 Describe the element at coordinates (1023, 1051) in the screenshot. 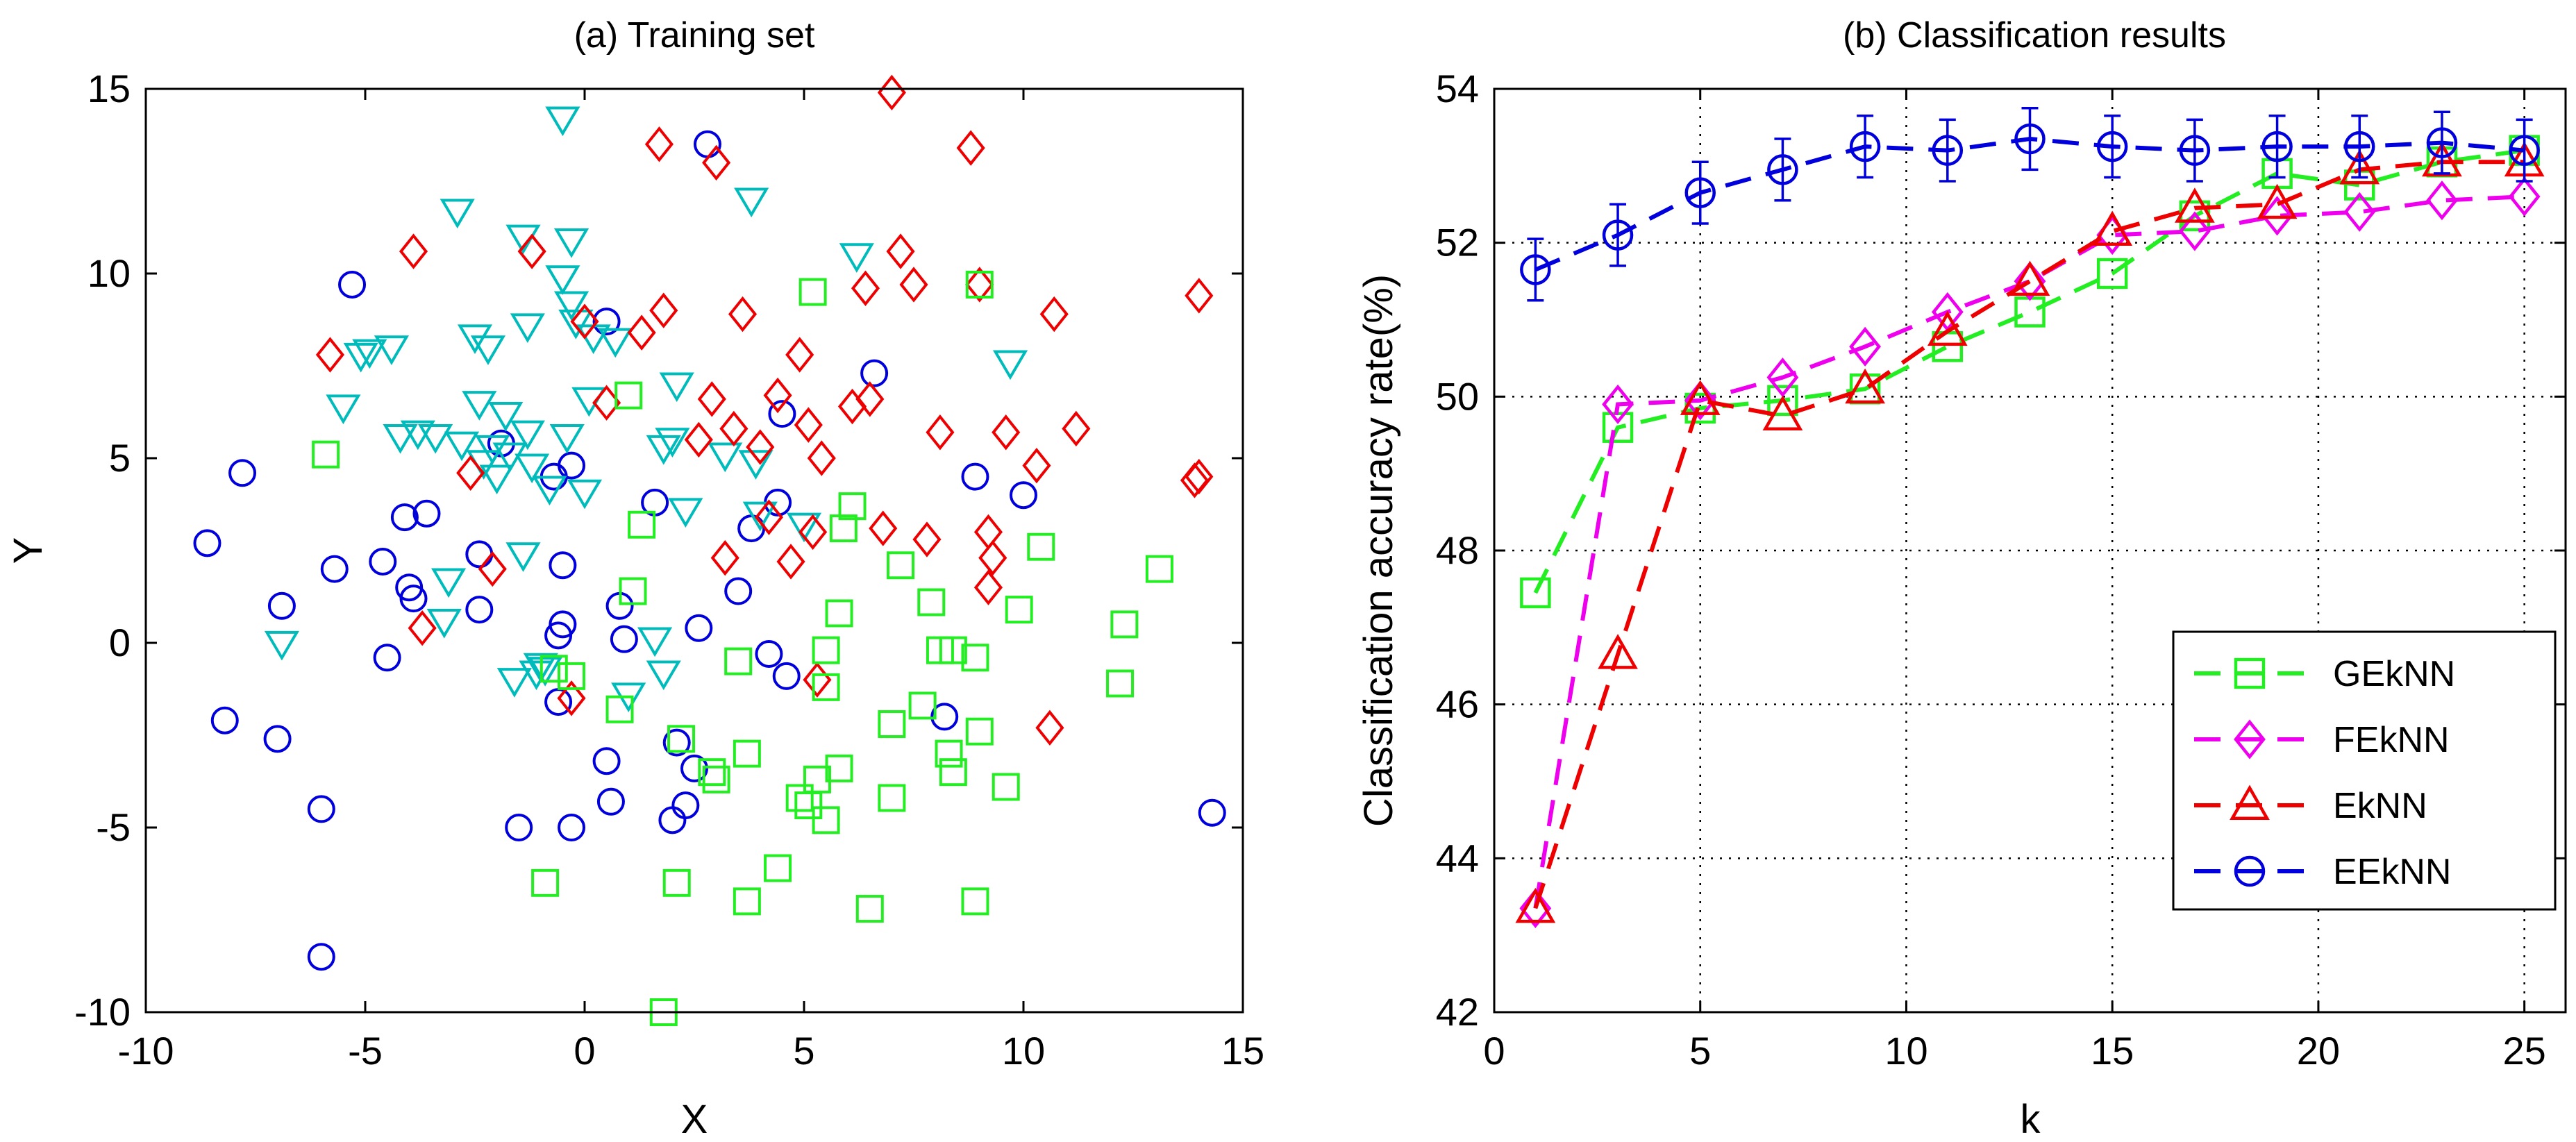

I see `scatter-x-tick-label: 10` at that location.